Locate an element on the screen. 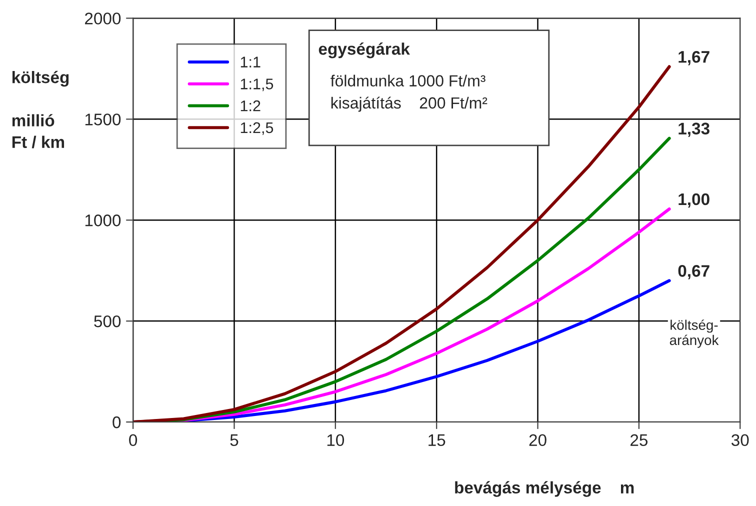 The image size is (756, 506). y-tick-label: 500 is located at coordinates (107, 321).